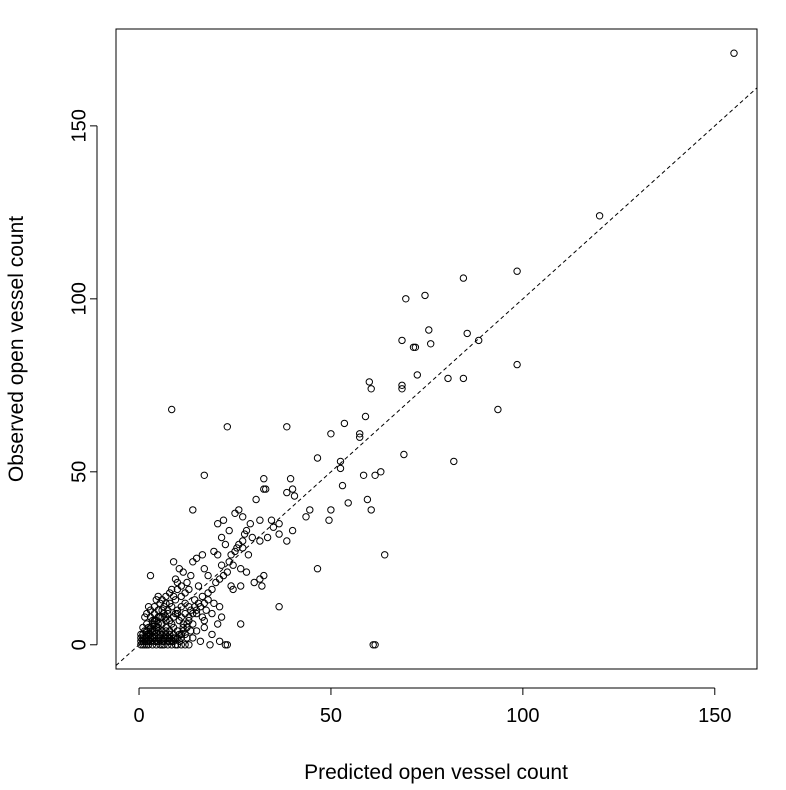 This screenshot has width=786, height=790. Describe the element at coordinates (432, 707) in the screenshot. I see `x-axis: 0 50 100 150` at that location.